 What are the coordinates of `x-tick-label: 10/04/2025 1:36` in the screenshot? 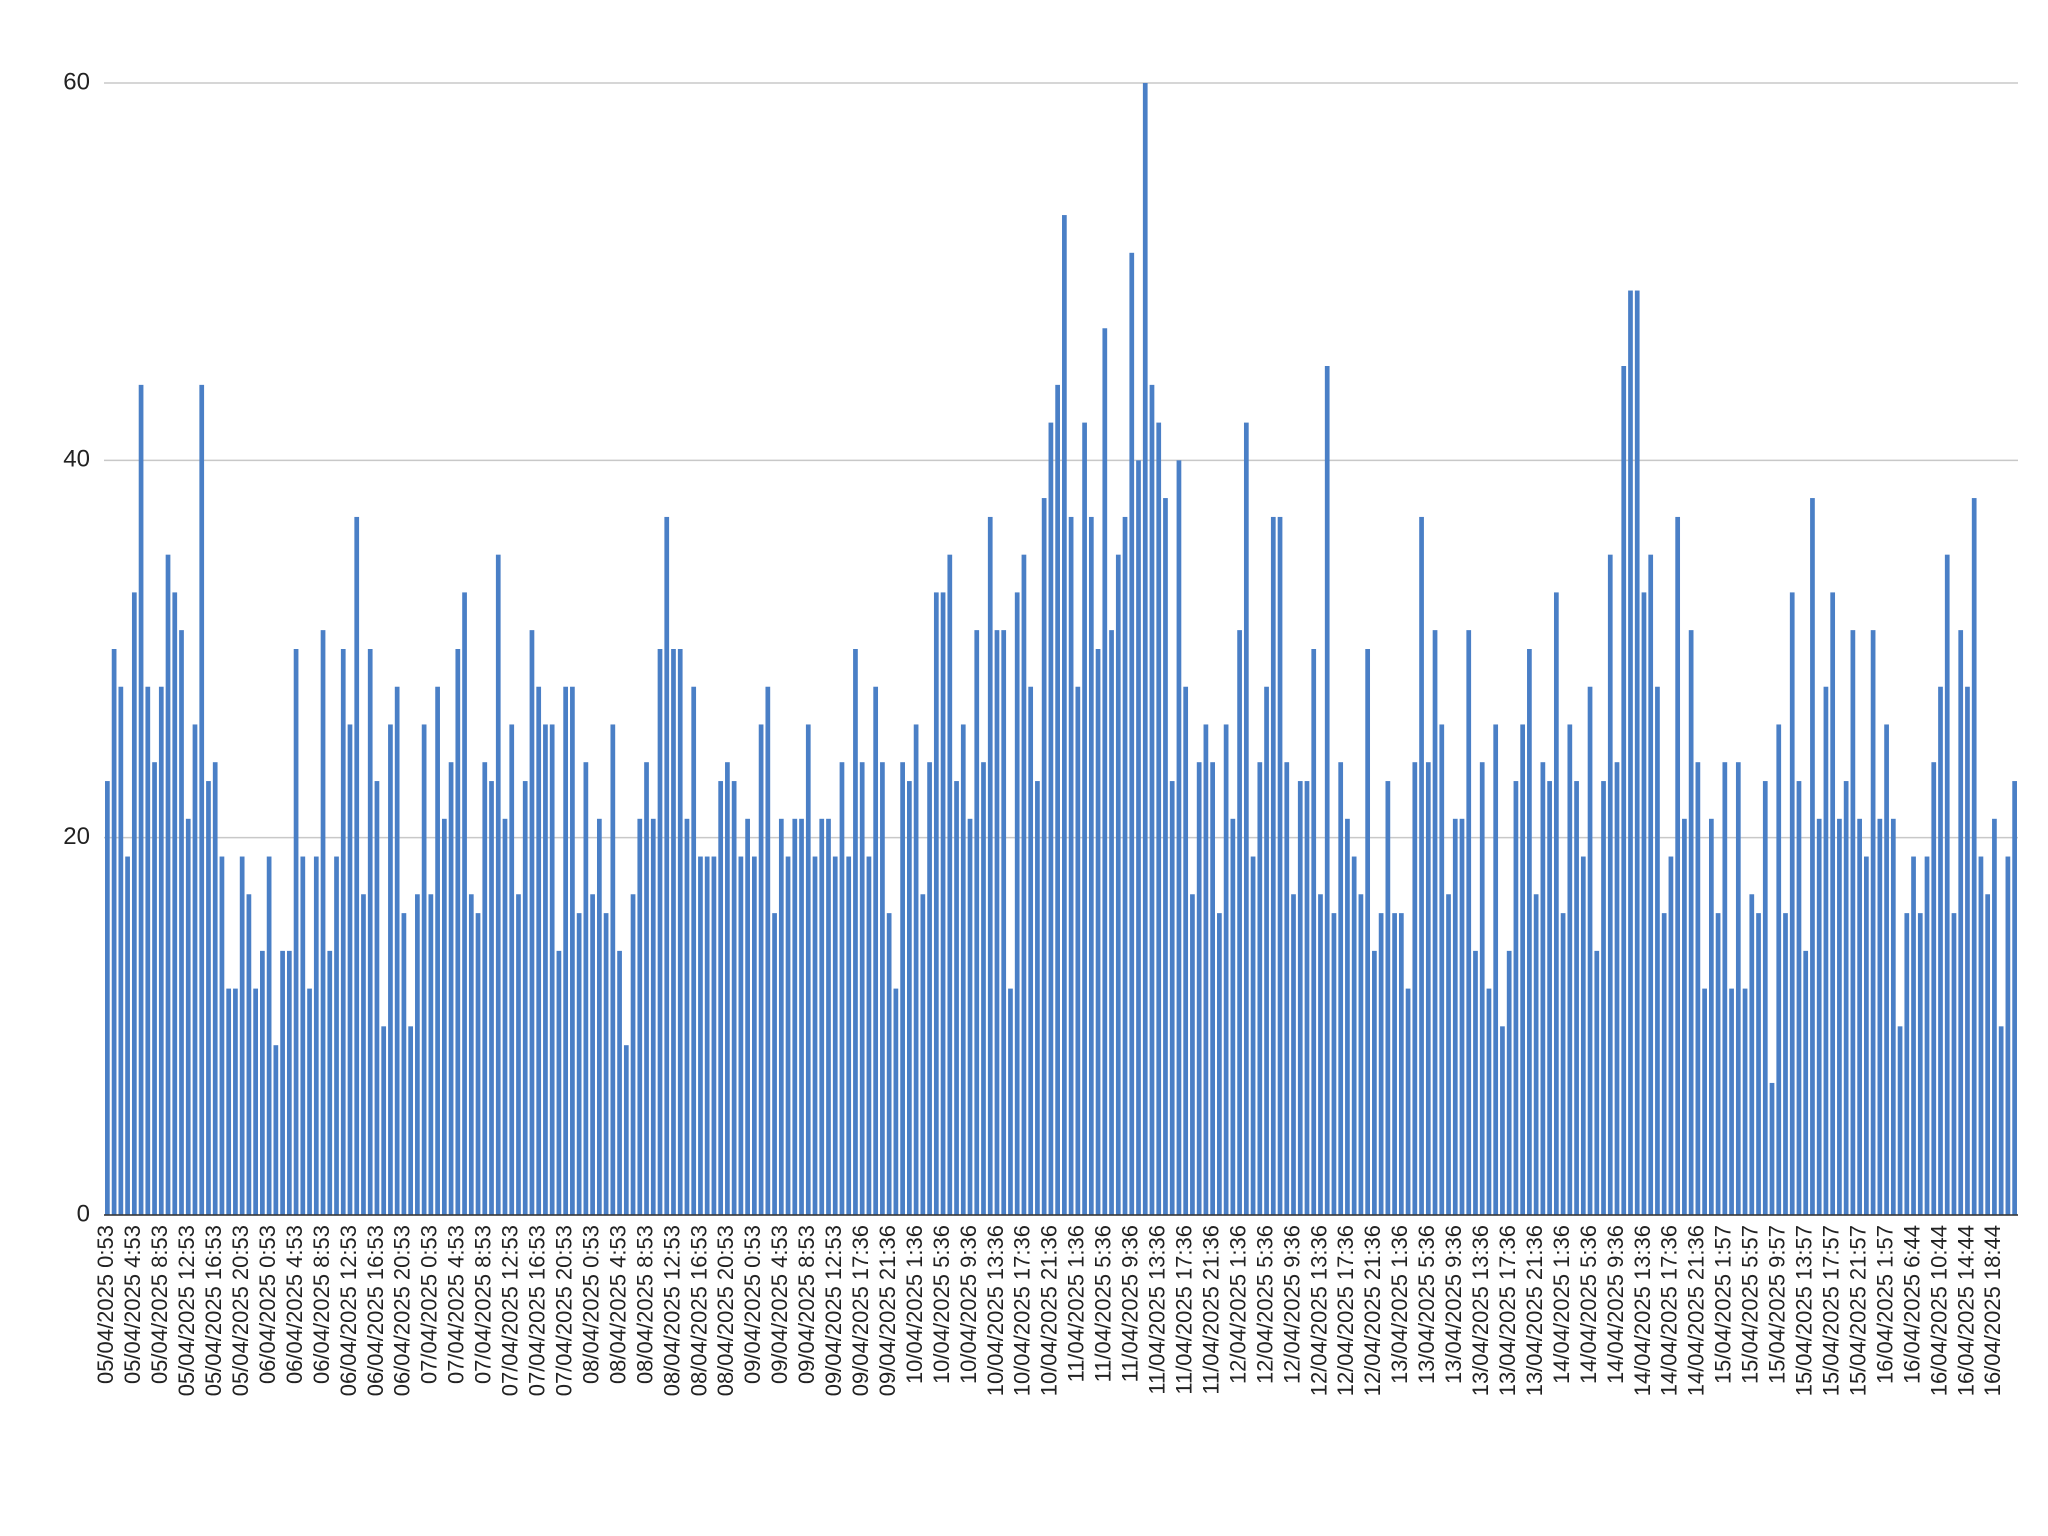 It's located at (914, 1304).